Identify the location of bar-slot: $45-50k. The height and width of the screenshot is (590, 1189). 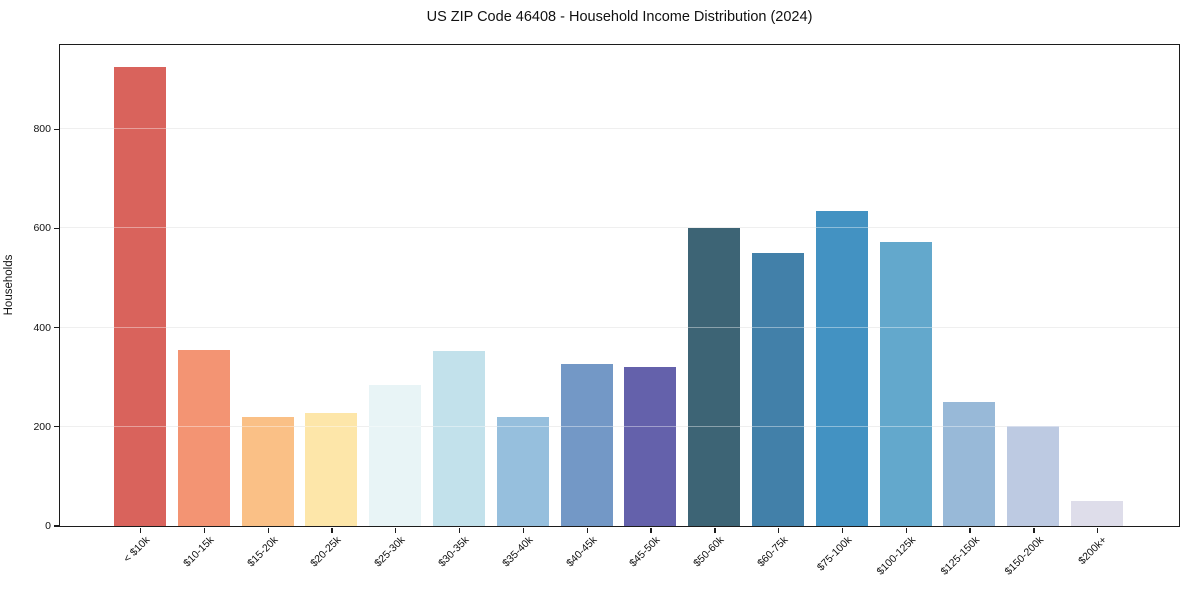
(651, 307).